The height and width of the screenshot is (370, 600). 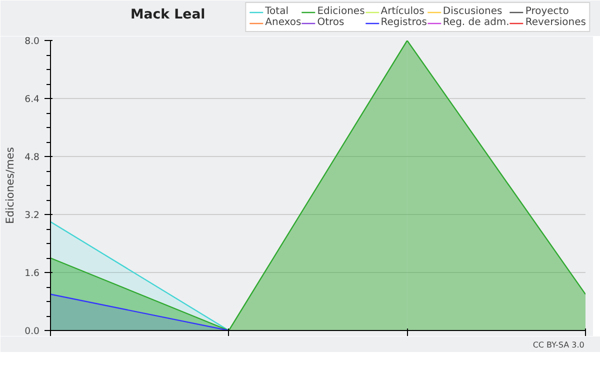 I want to click on legend-label: Registros, so click(x=403, y=22).